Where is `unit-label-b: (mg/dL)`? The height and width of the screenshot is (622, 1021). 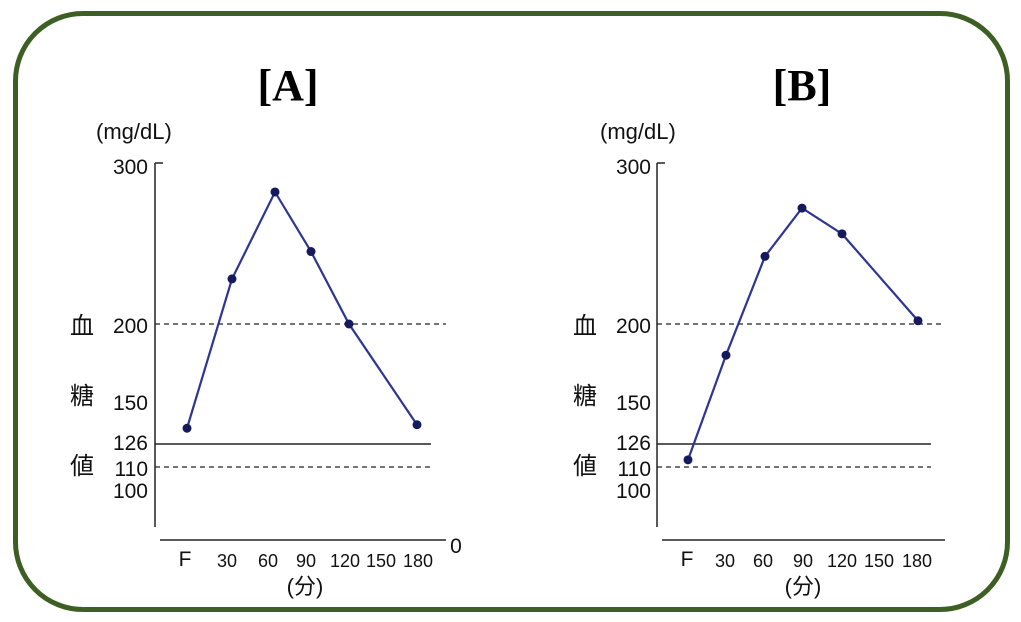
unit-label-b: (mg/dL) is located at coordinates (638, 131).